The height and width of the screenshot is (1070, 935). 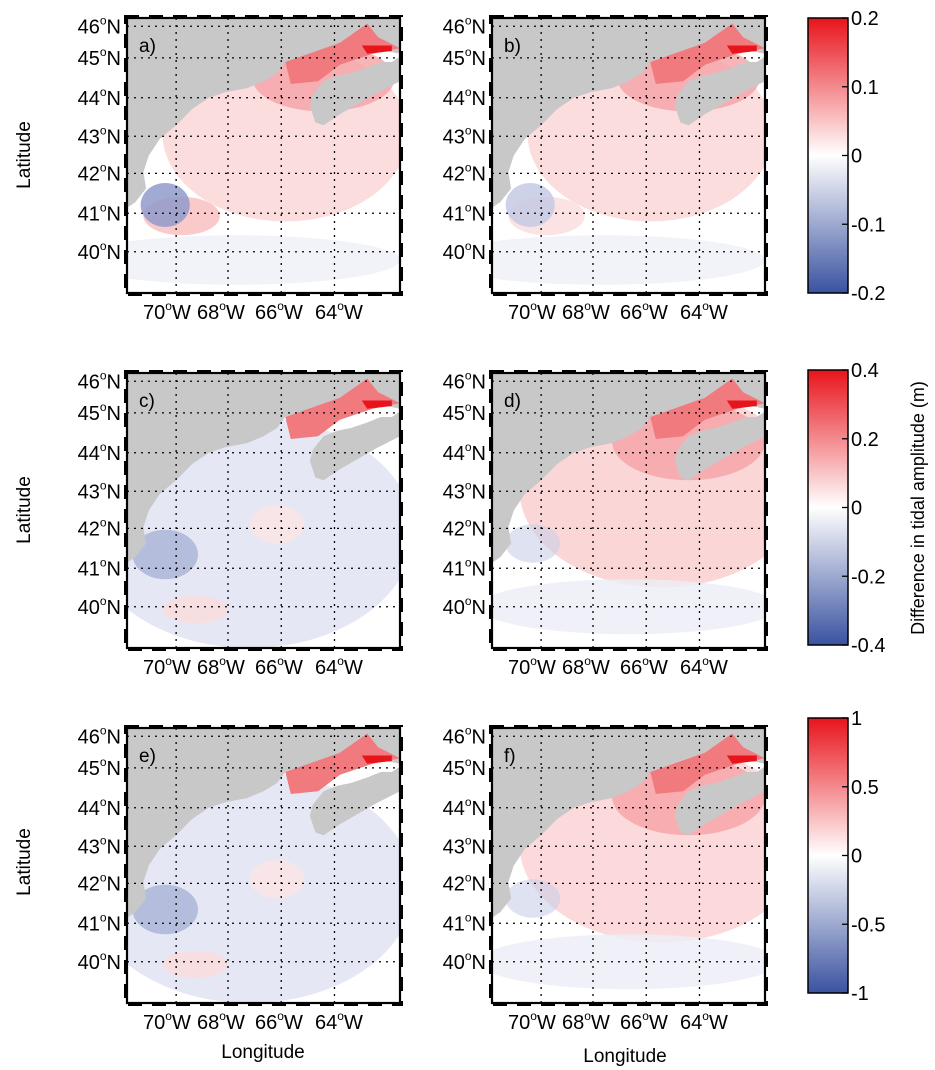 I want to click on colorbar-tick-label: 0.4, so click(x=865, y=371).